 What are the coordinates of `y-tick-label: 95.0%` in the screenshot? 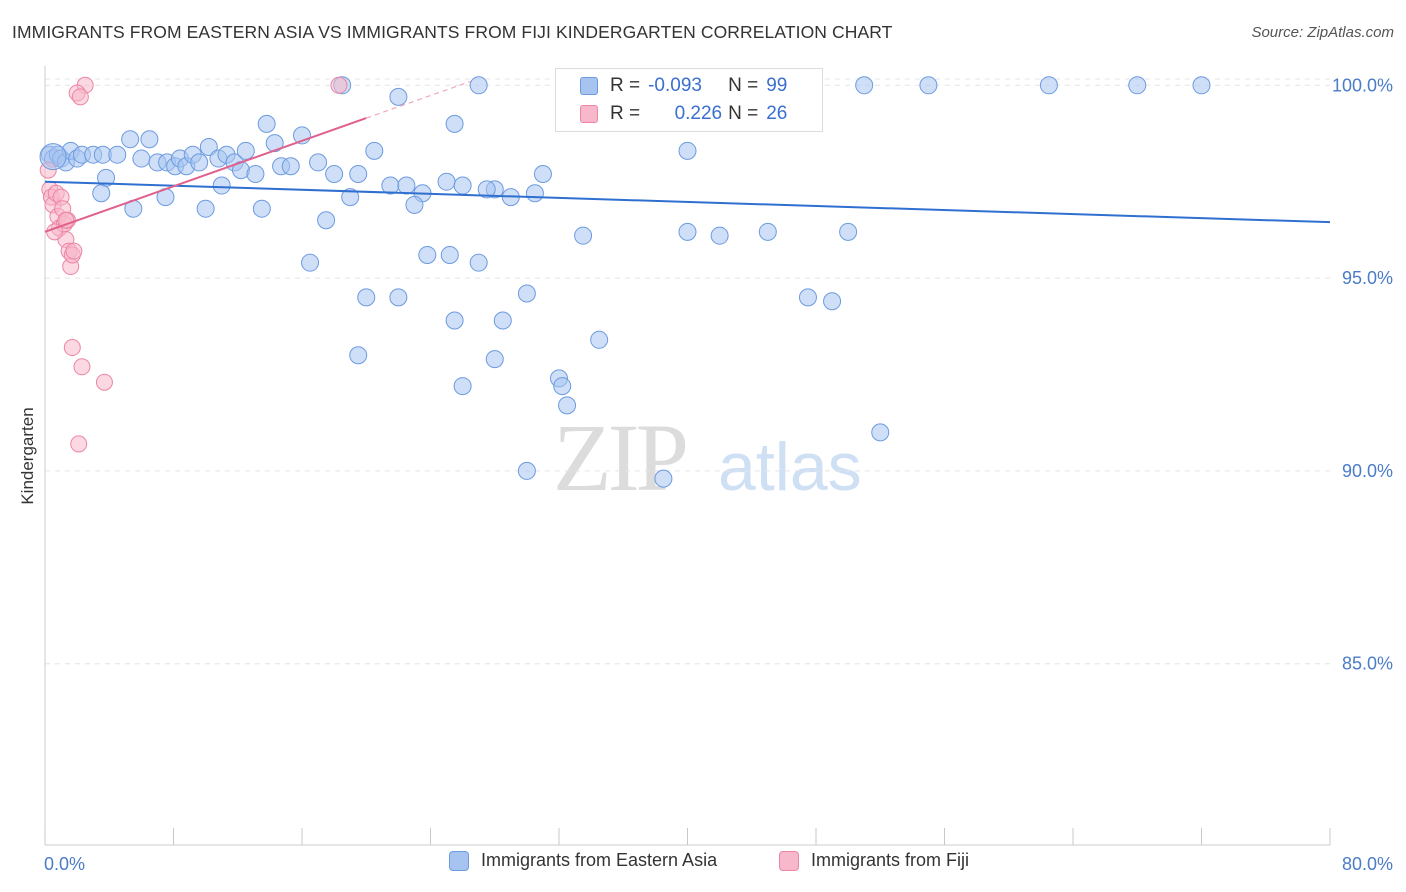 It's located at (1367, 278).